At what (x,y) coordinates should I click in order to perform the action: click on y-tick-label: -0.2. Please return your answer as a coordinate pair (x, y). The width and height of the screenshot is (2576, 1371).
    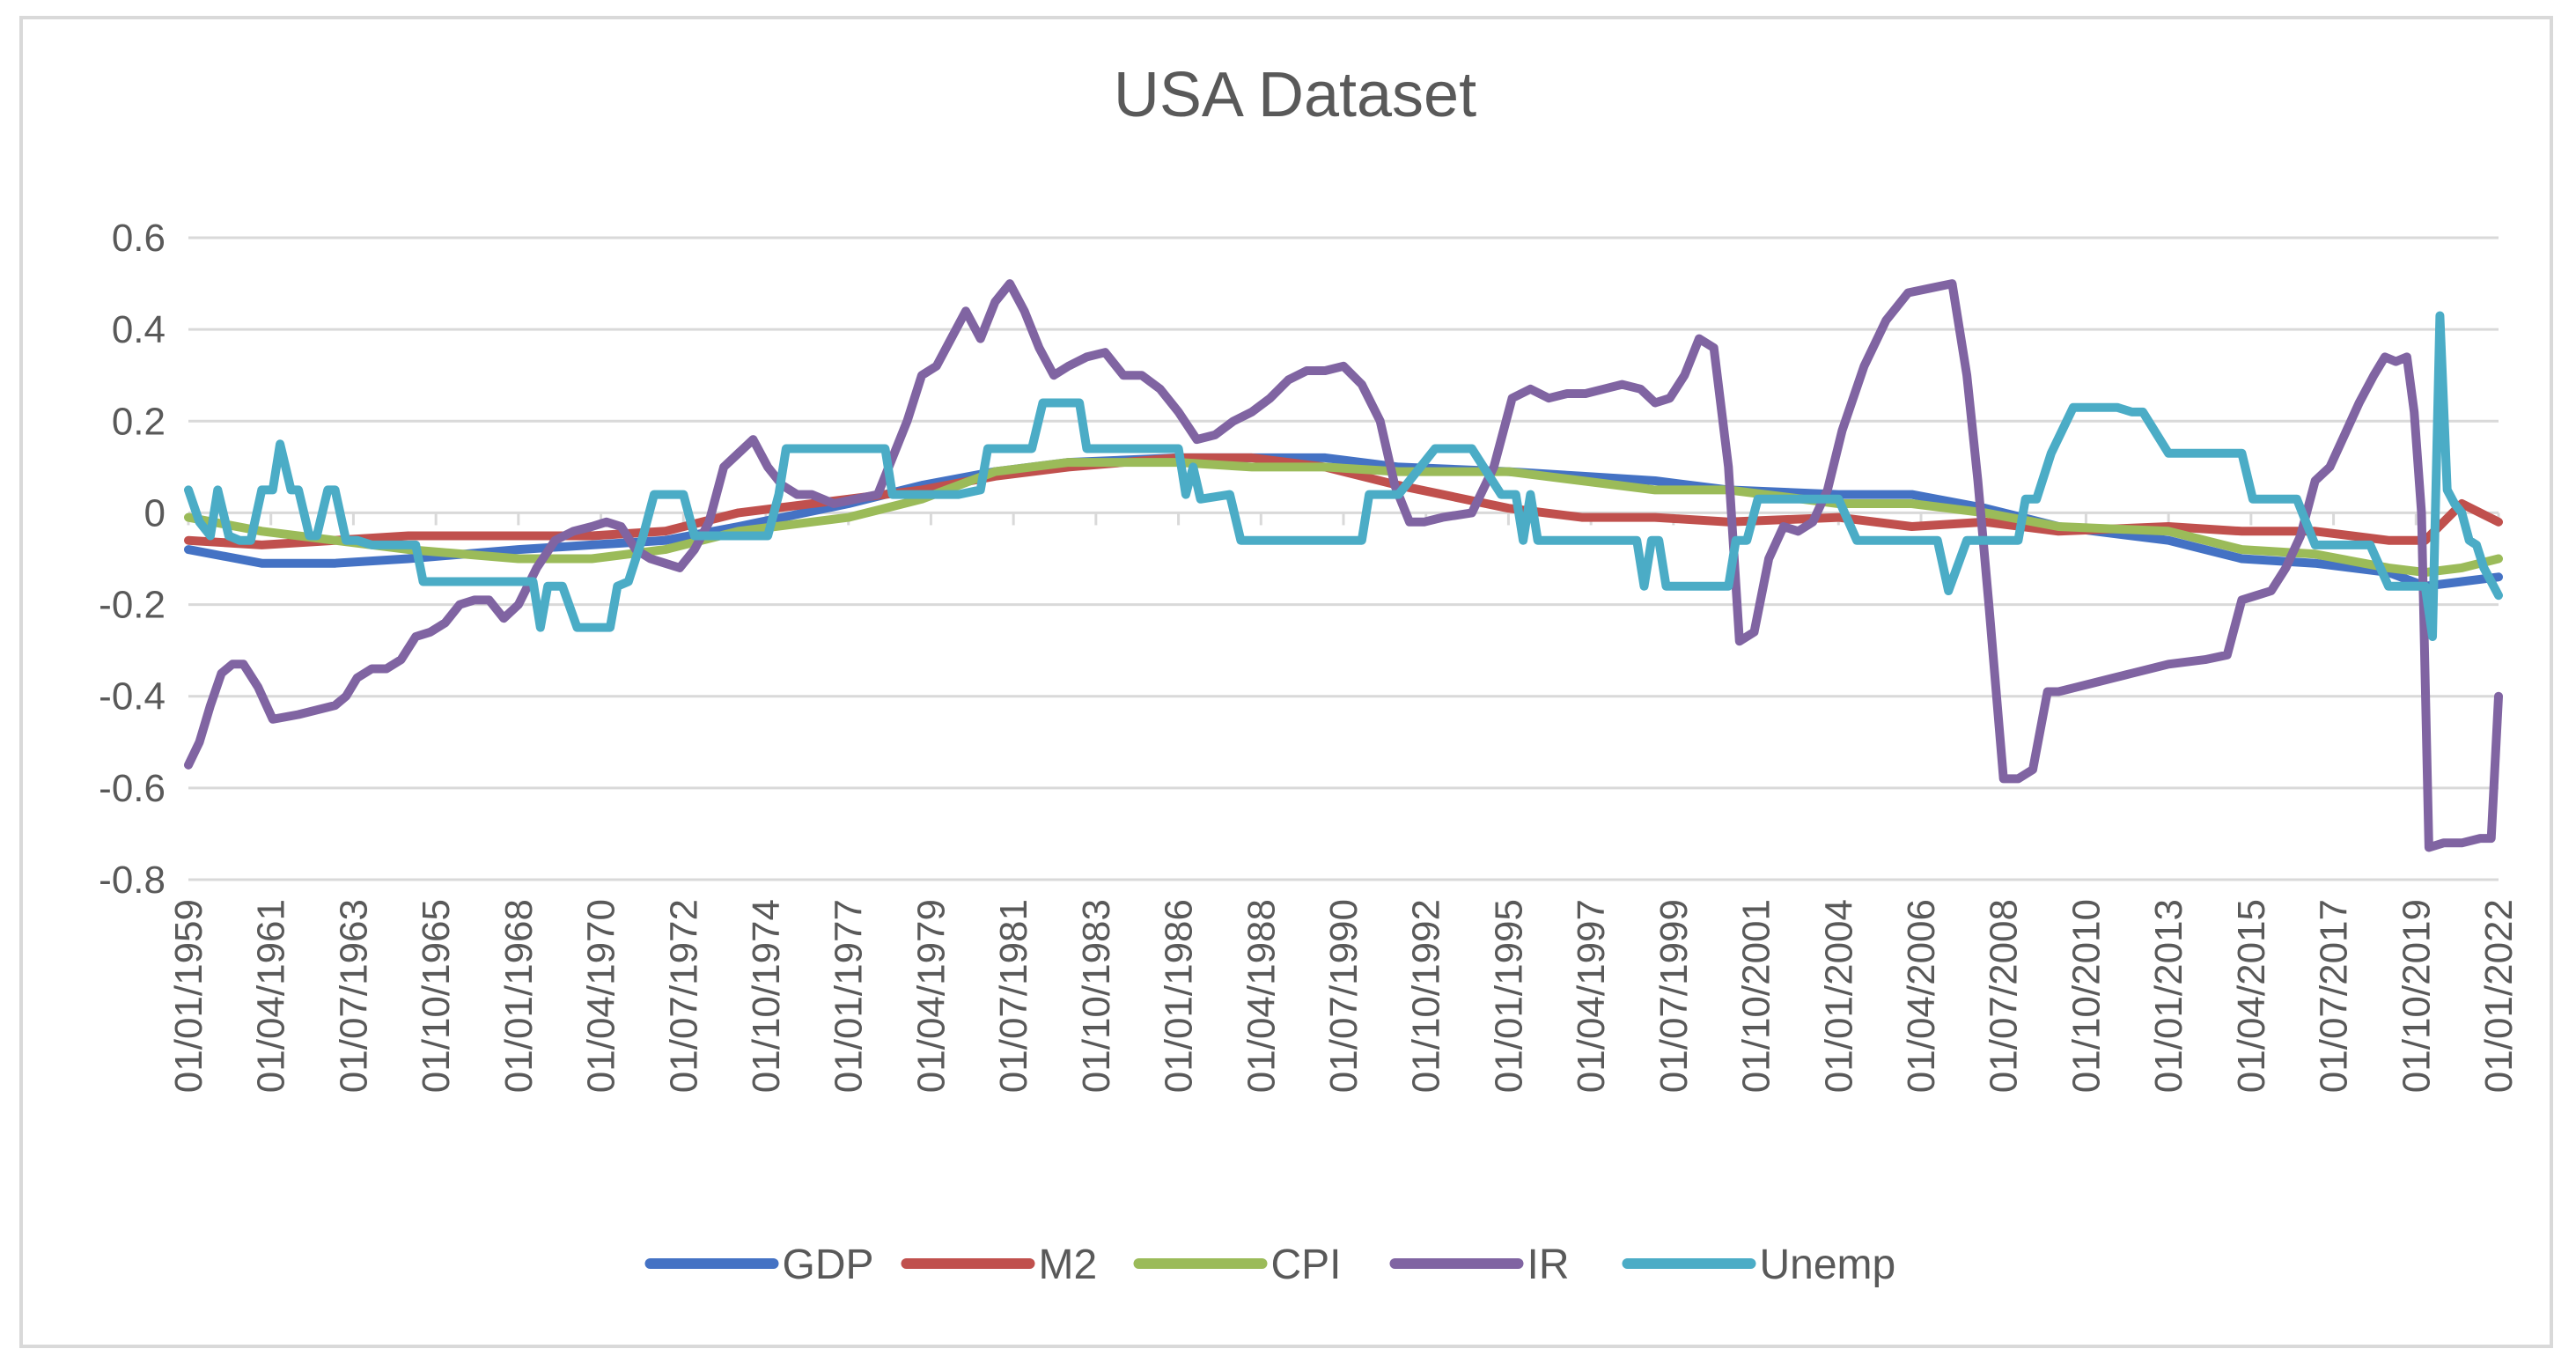
    Looking at the image, I should click on (132, 605).